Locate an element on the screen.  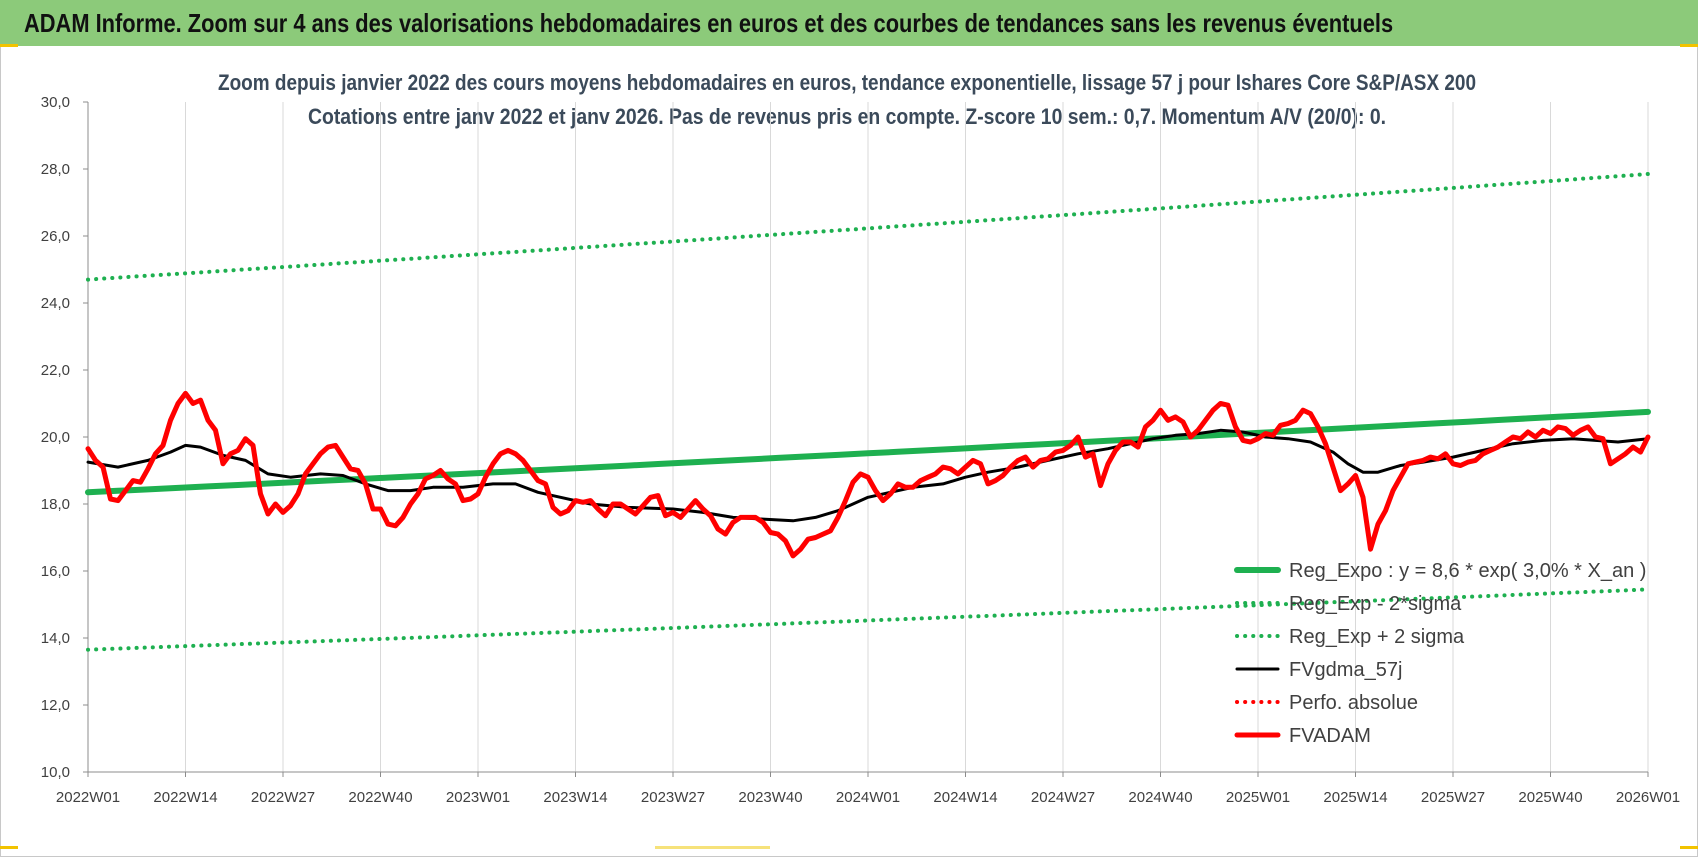
x-tick-label: 2022W27 is located at coordinates (283, 797).